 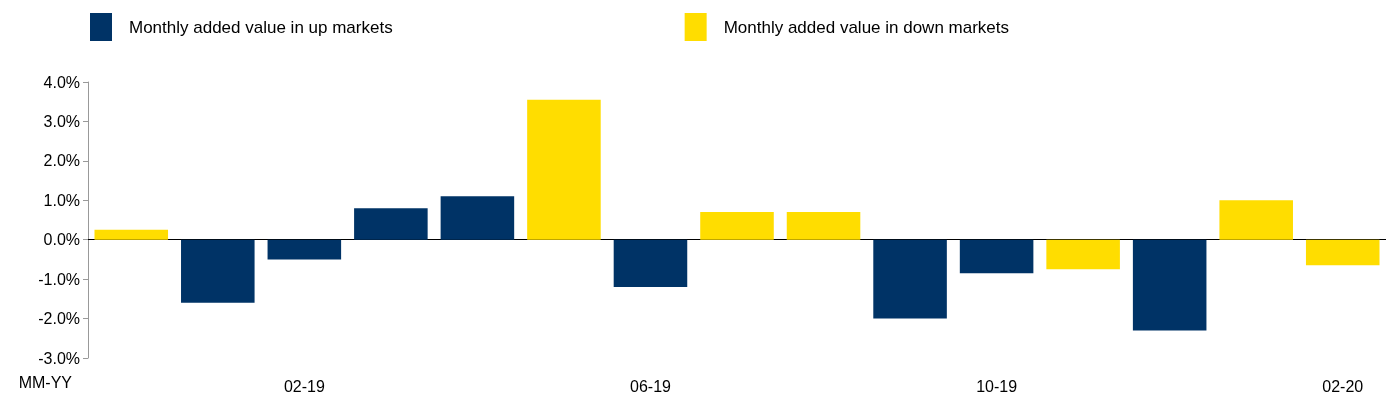 What do you see at coordinates (1343, 386) in the screenshot?
I see `x-tick-label: 02-20` at bounding box center [1343, 386].